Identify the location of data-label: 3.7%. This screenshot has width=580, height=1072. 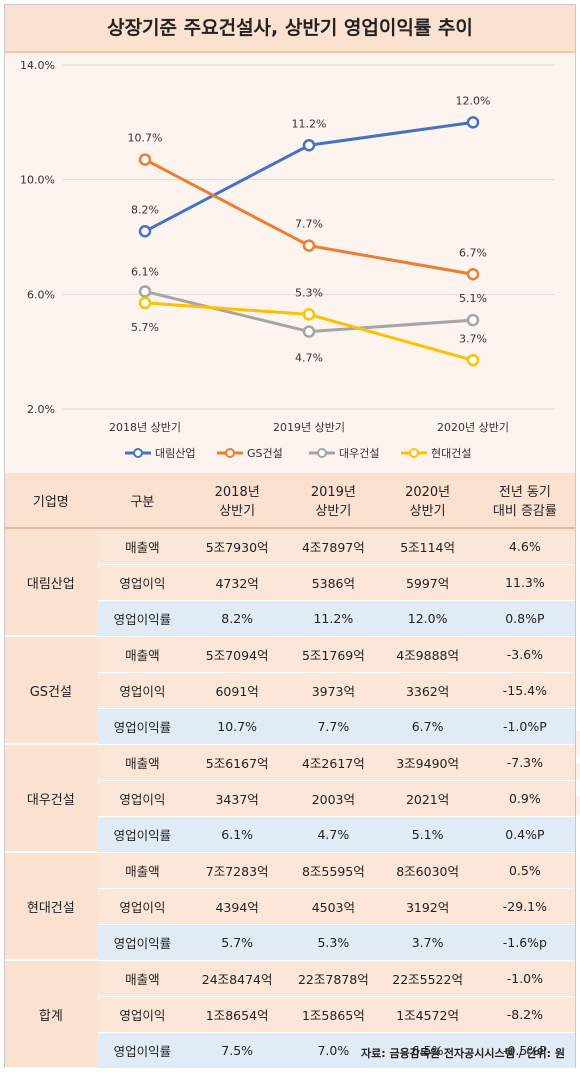
(473, 338).